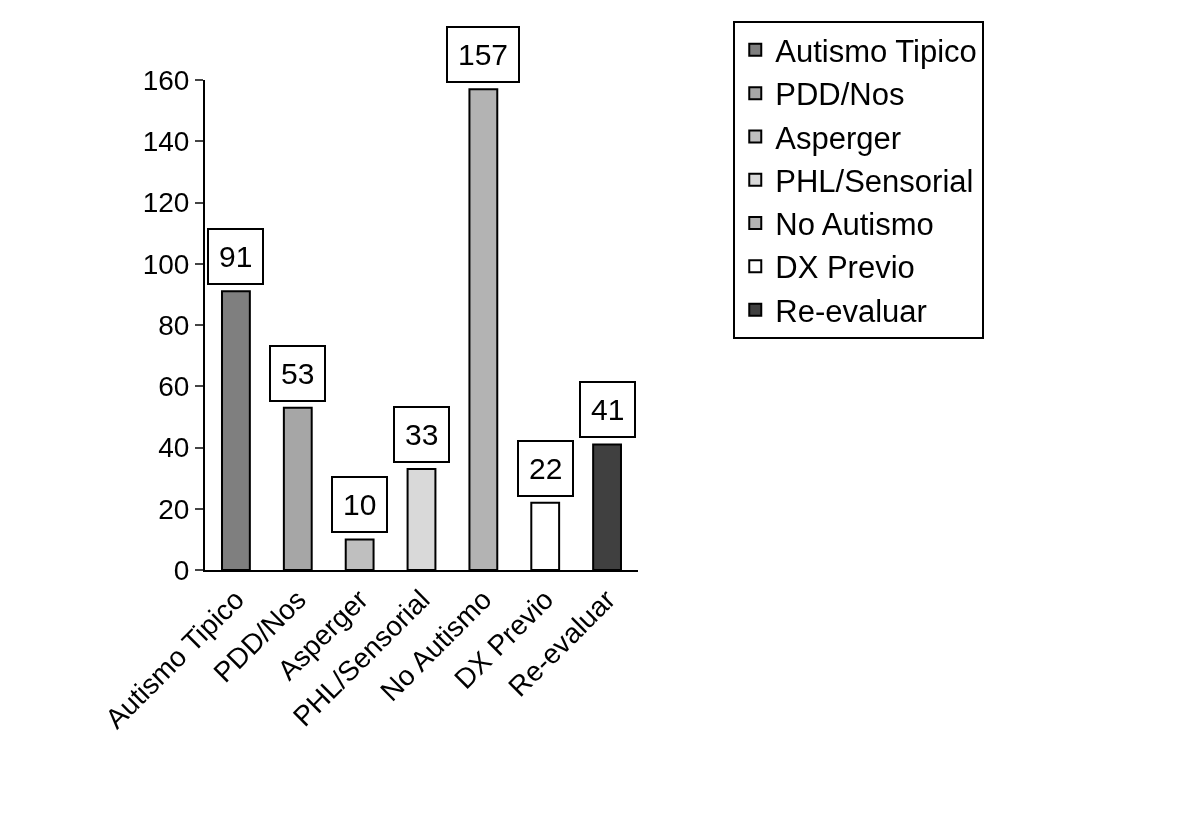  What do you see at coordinates (546, 468) in the screenshot?
I see `data-label: 22` at bounding box center [546, 468].